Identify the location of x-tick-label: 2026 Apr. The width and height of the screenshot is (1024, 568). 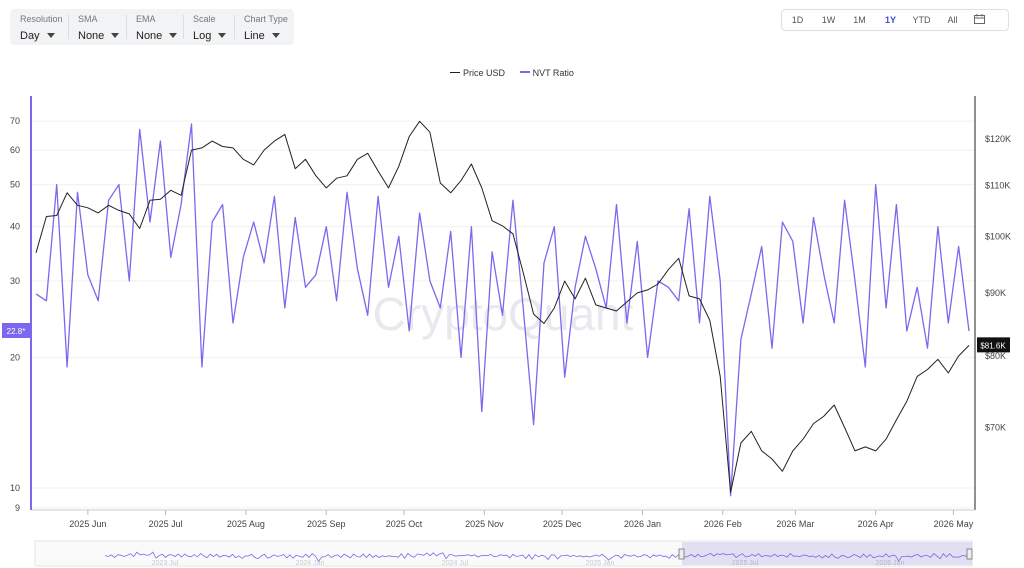
(876, 524).